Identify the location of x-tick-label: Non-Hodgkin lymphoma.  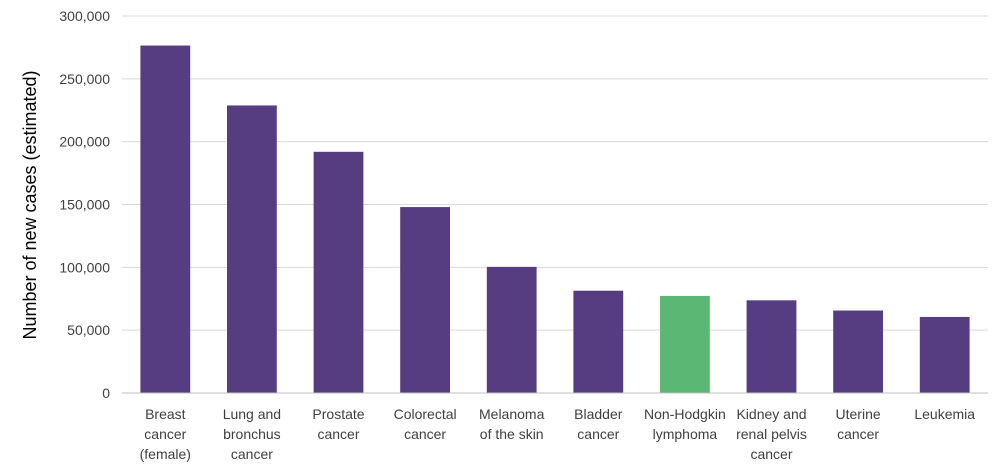
(685, 424).